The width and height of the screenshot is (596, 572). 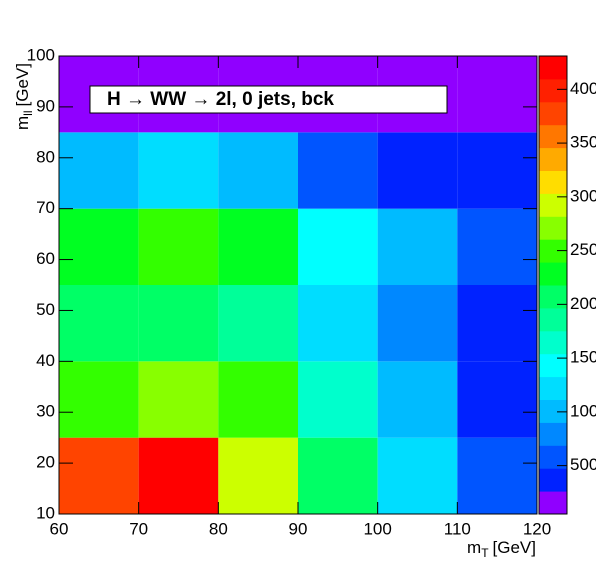 What do you see at coordinates (45, 156) in the screenshot?
I see `y-tick-label: 80` at bounding box center [45, 156].